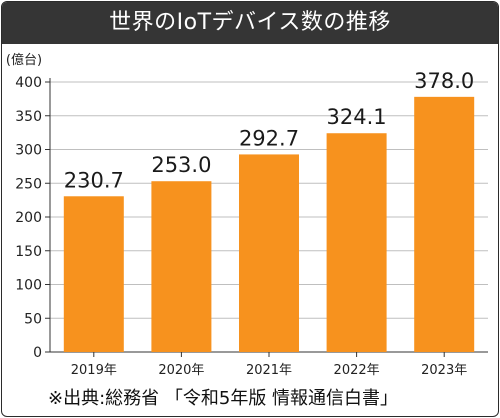 The height and width of the screenshot is (418, 500). Describe the element at coordinates (444, 224) in the screenshot. I see `bar-2023` at that location.